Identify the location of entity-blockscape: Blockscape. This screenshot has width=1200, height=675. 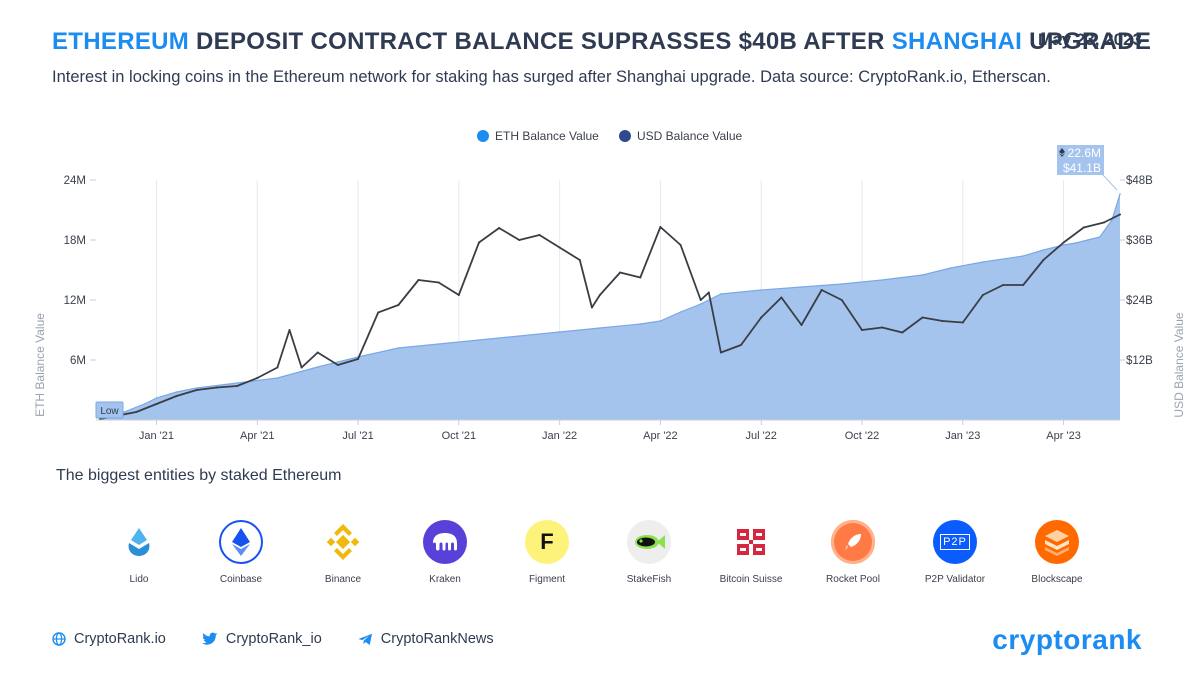
(1057, 552).